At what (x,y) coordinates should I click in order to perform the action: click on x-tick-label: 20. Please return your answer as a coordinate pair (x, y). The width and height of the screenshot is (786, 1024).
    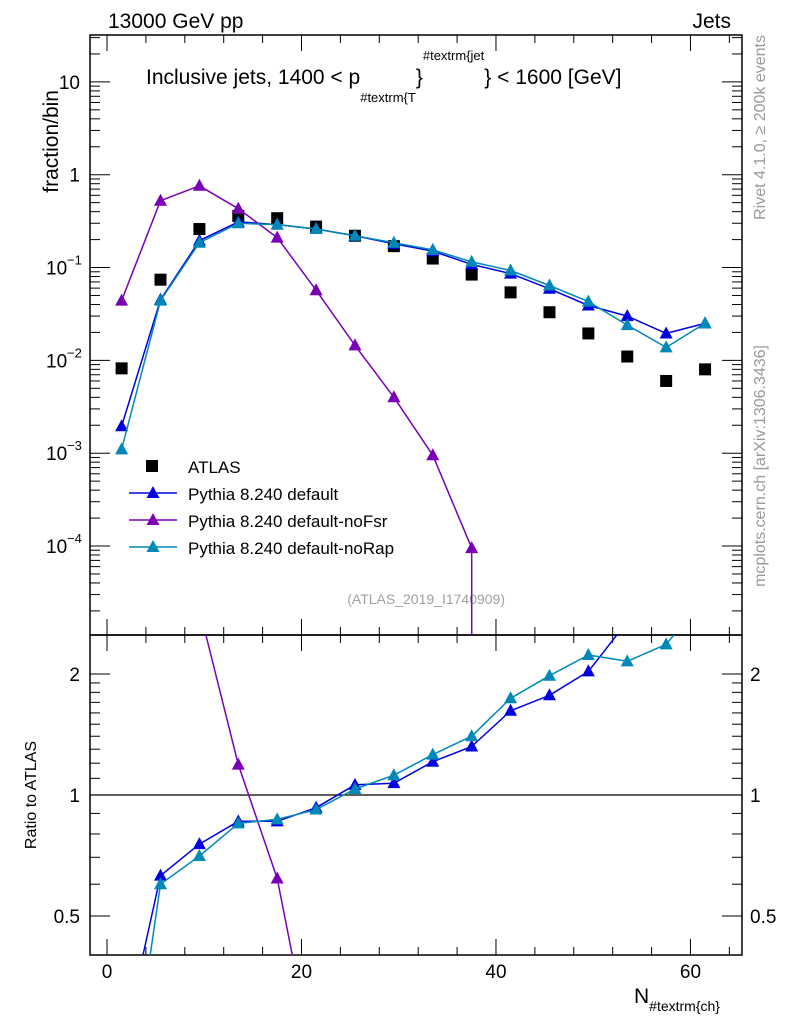
    Looking at the image, I should click on (301, 972).